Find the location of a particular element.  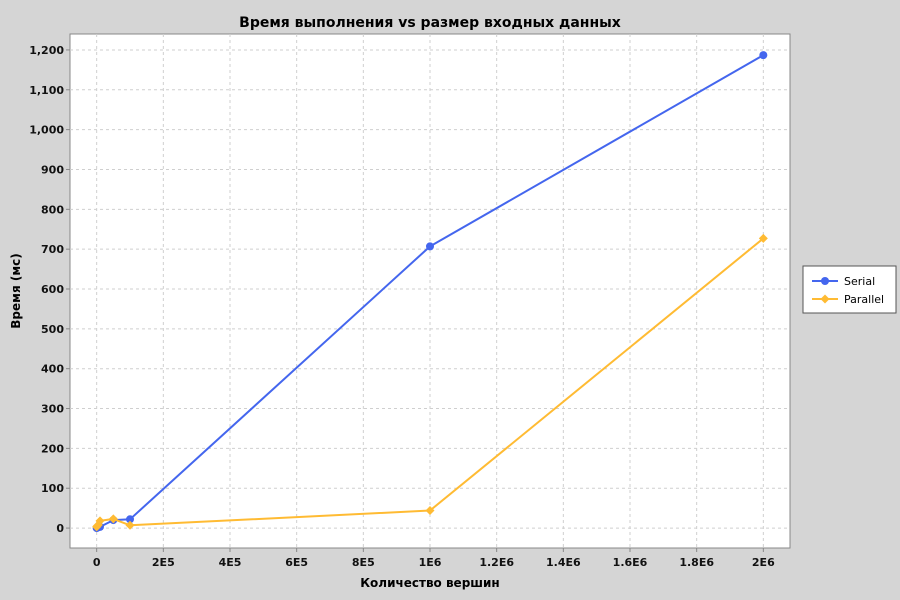

legend: Serial Parallel is located at coordinates (849, 289).